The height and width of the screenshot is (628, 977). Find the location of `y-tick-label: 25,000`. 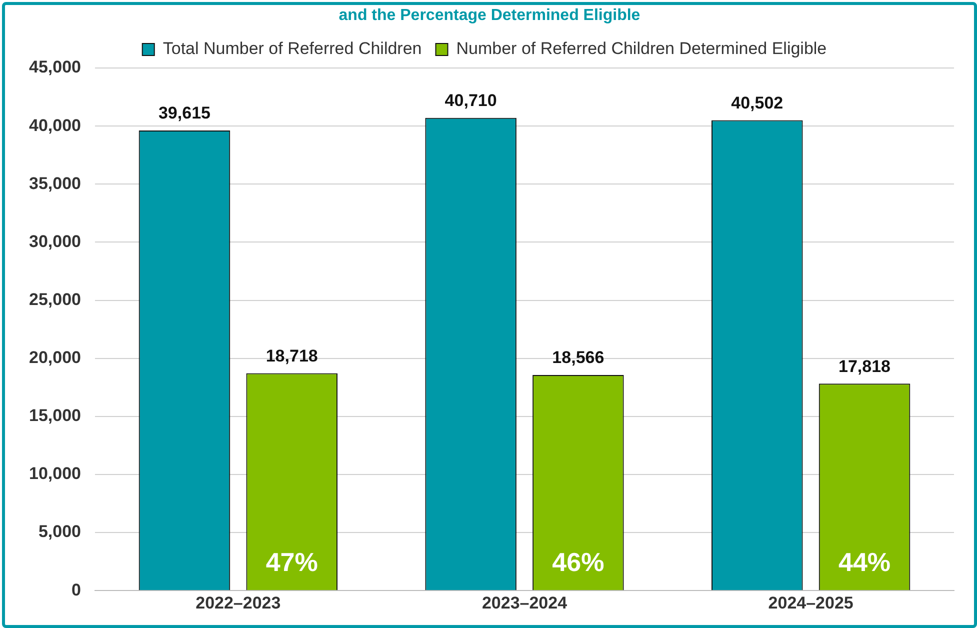

y-tick-label: 25,000 is located at coordinates (54, 299).